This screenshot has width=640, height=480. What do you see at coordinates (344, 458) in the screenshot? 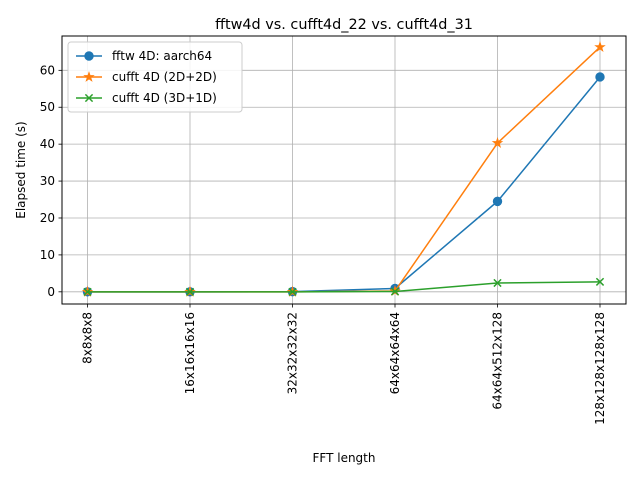
I see `x-axis-label: FFT length` at bounding box center [344, 458].